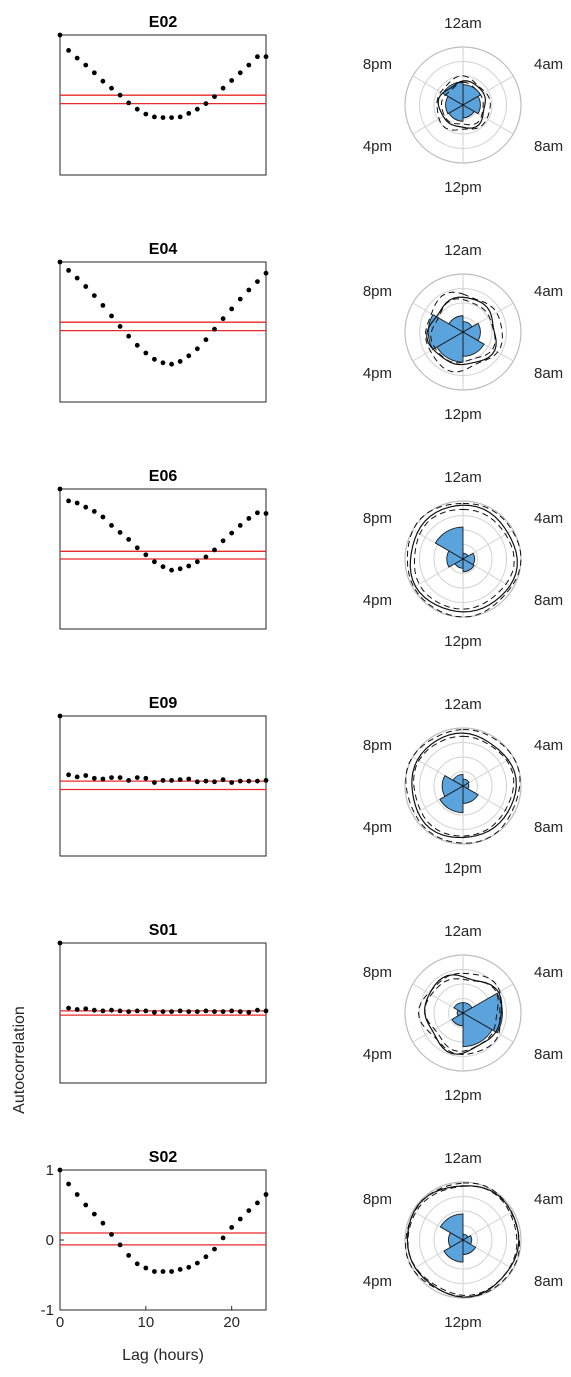 Image resolution: width=571 pixels, height=1377 pixels. What do you see at coordinates (310, 786) in the screenshot?
I see `panel-e09: E09 12am 4am 8am 12pm 4pm 8pm` at bounding box center [310, 786].